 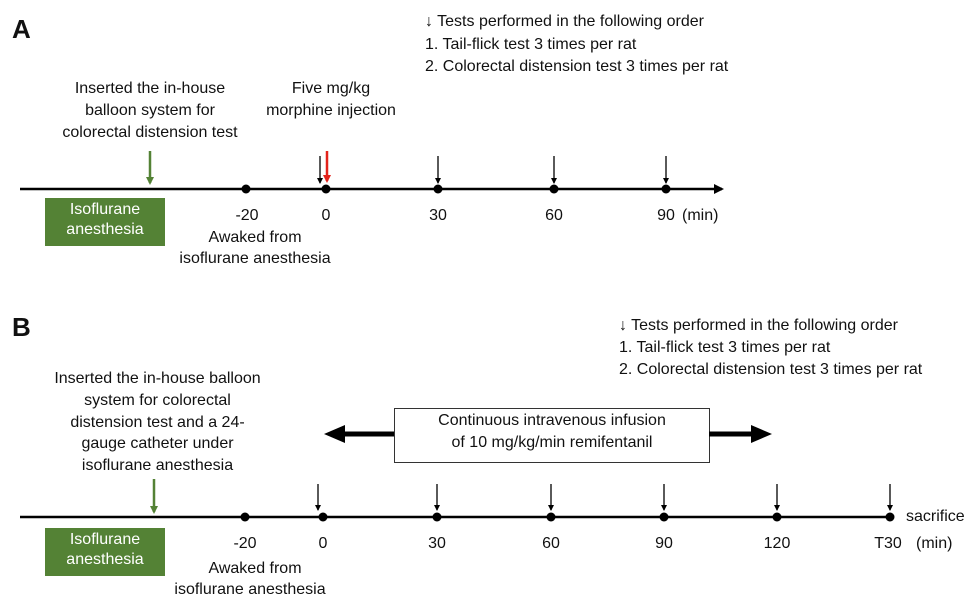 What do you see at coordinates (552, 420) in the screenshot?
I see `panel-b-infusion-line-1: Continuous intravenous infusion` at bounding box center [552, 420].